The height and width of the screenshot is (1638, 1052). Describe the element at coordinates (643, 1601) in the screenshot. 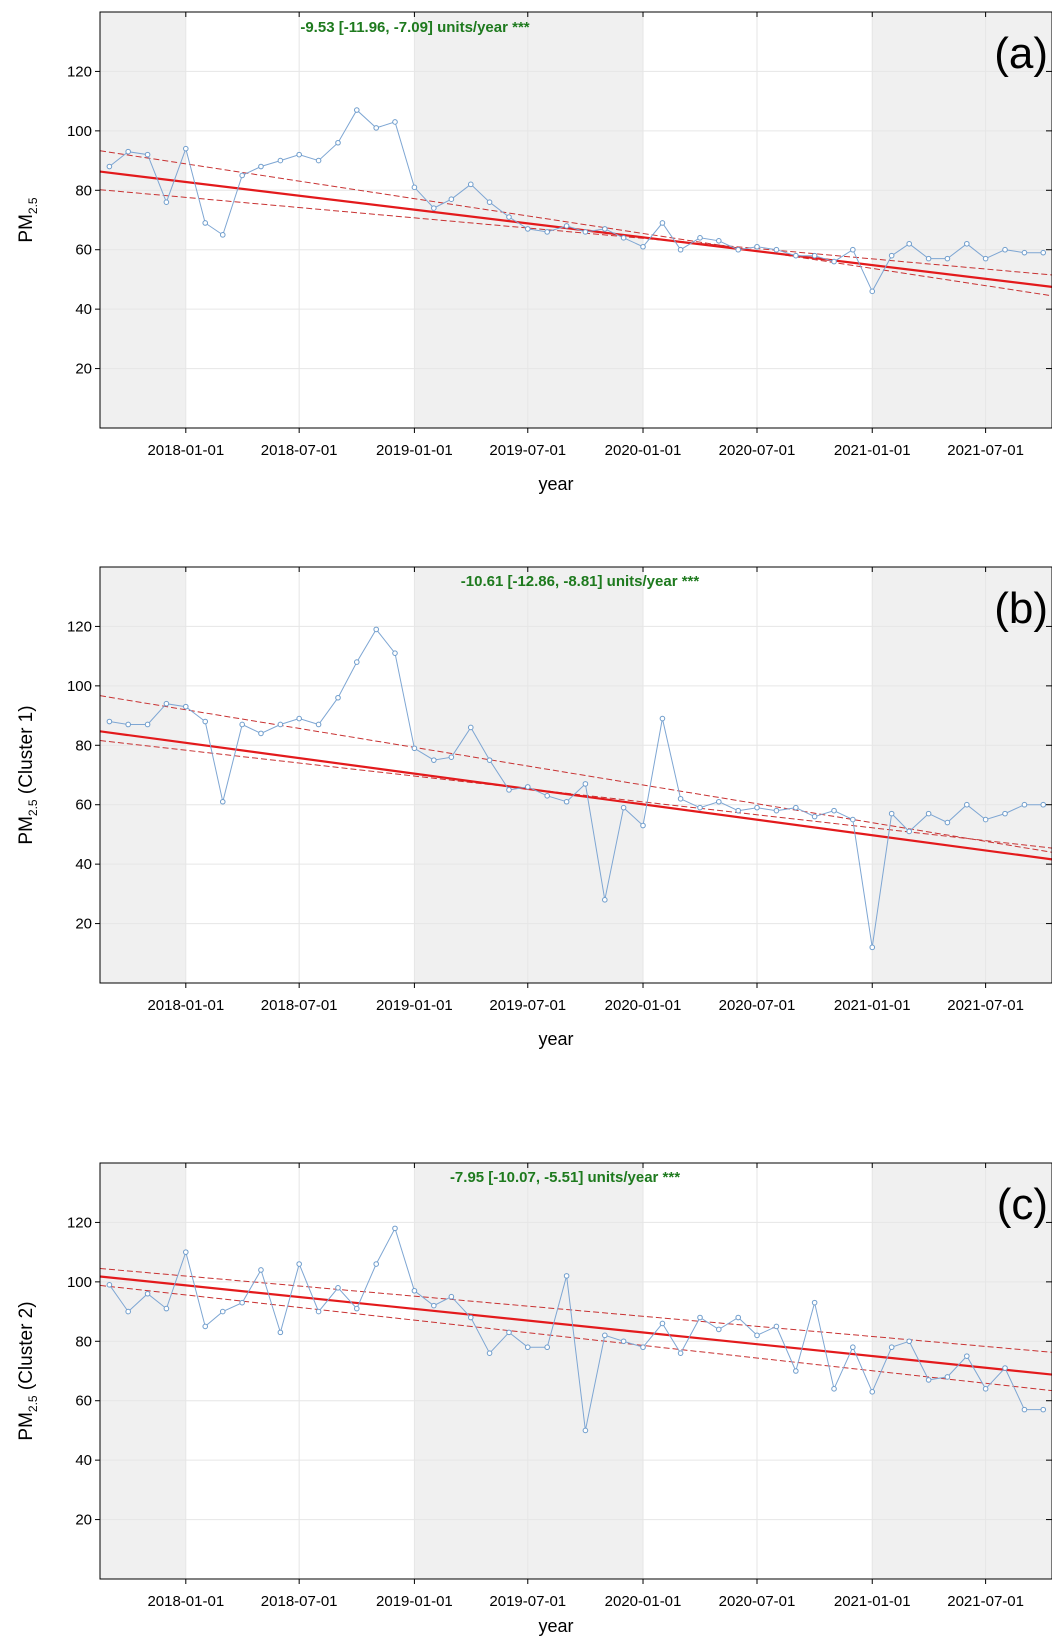

I see `x-tick-label: 2020-01-01` at that location.